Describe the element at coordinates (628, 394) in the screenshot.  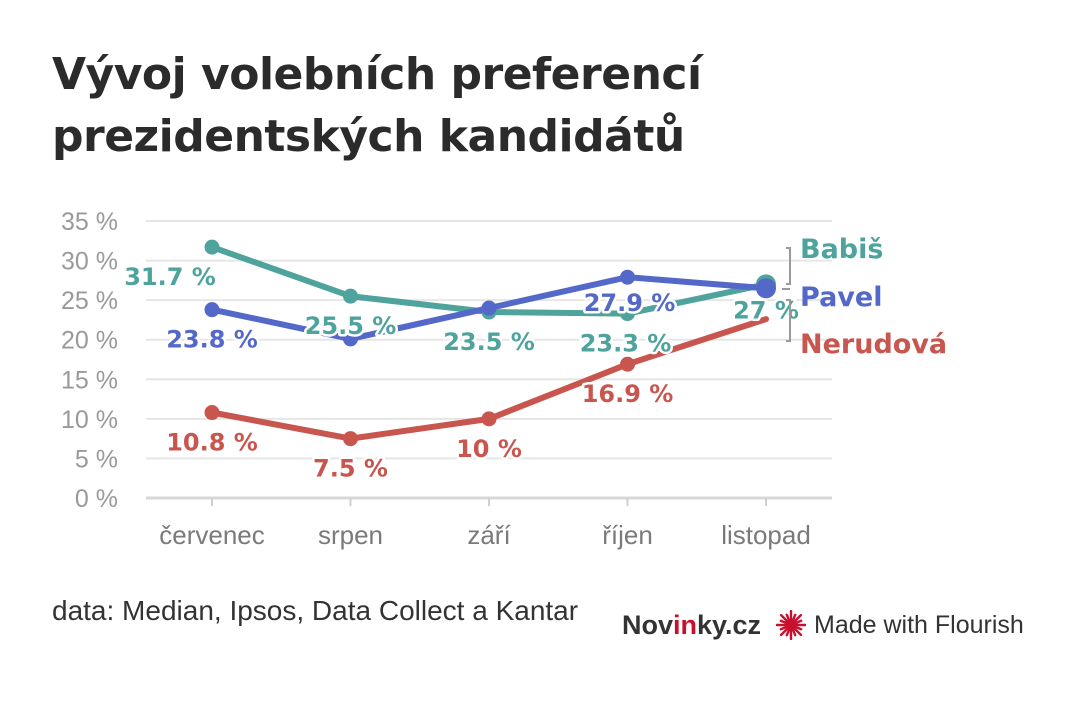
I see `data-label-nerudova: 16.9 %` at that location.